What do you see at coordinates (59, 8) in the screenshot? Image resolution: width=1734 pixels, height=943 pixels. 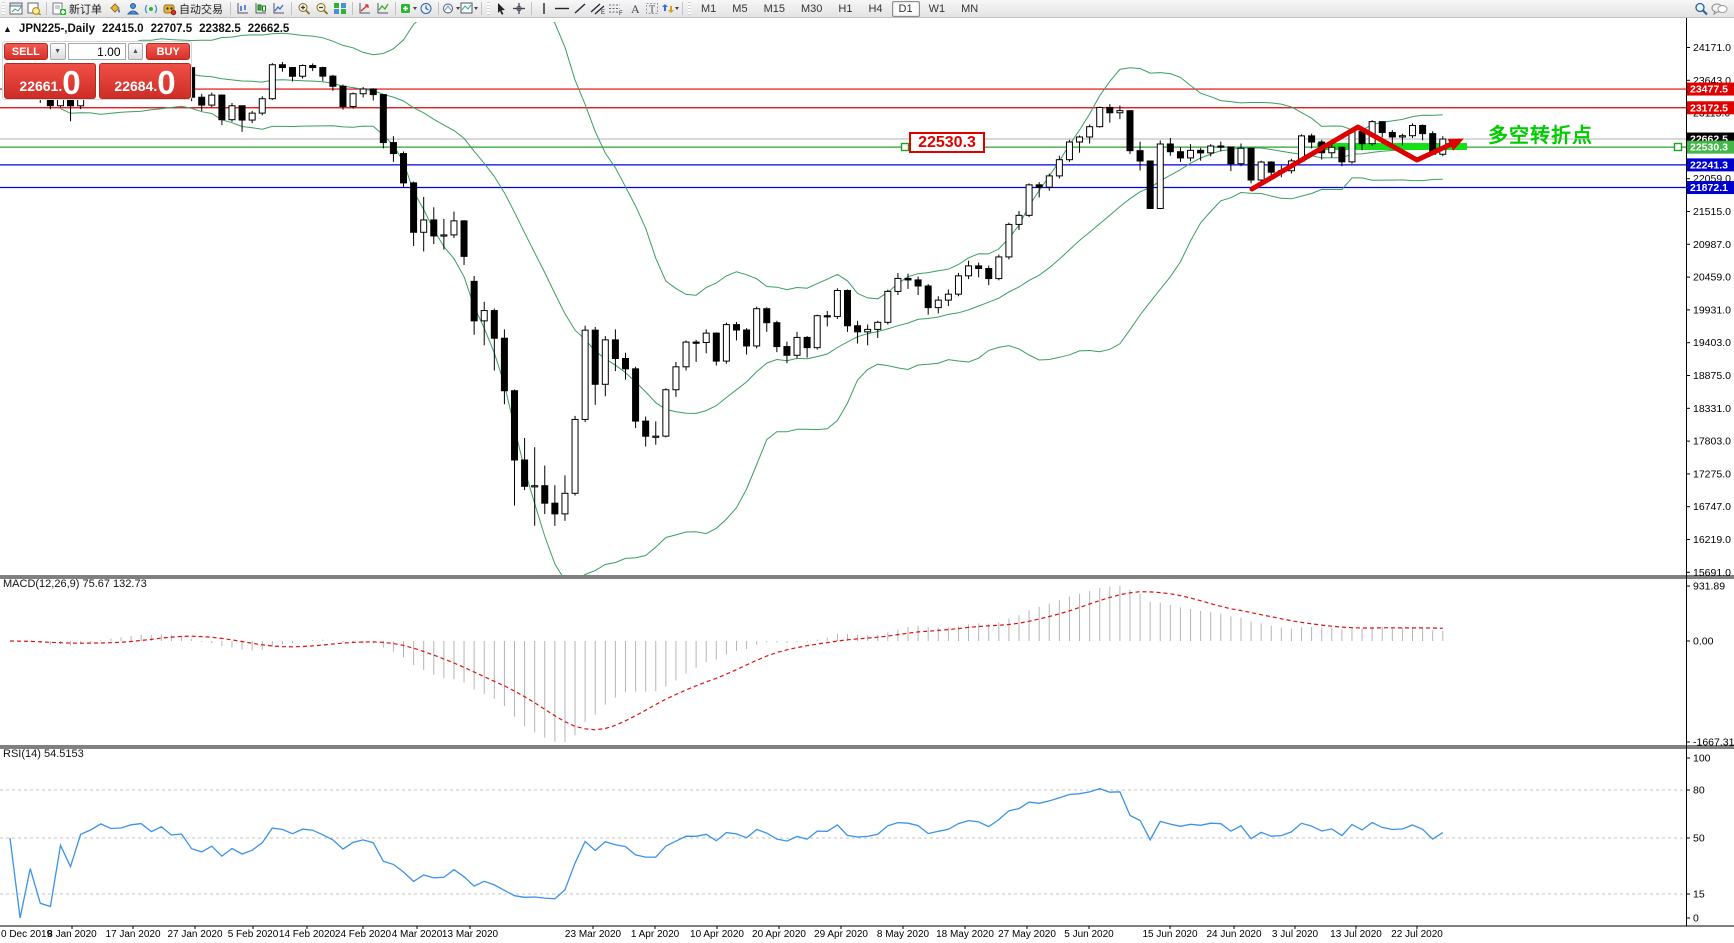 I see `new-order-icon` at bounding box center [59, 8].